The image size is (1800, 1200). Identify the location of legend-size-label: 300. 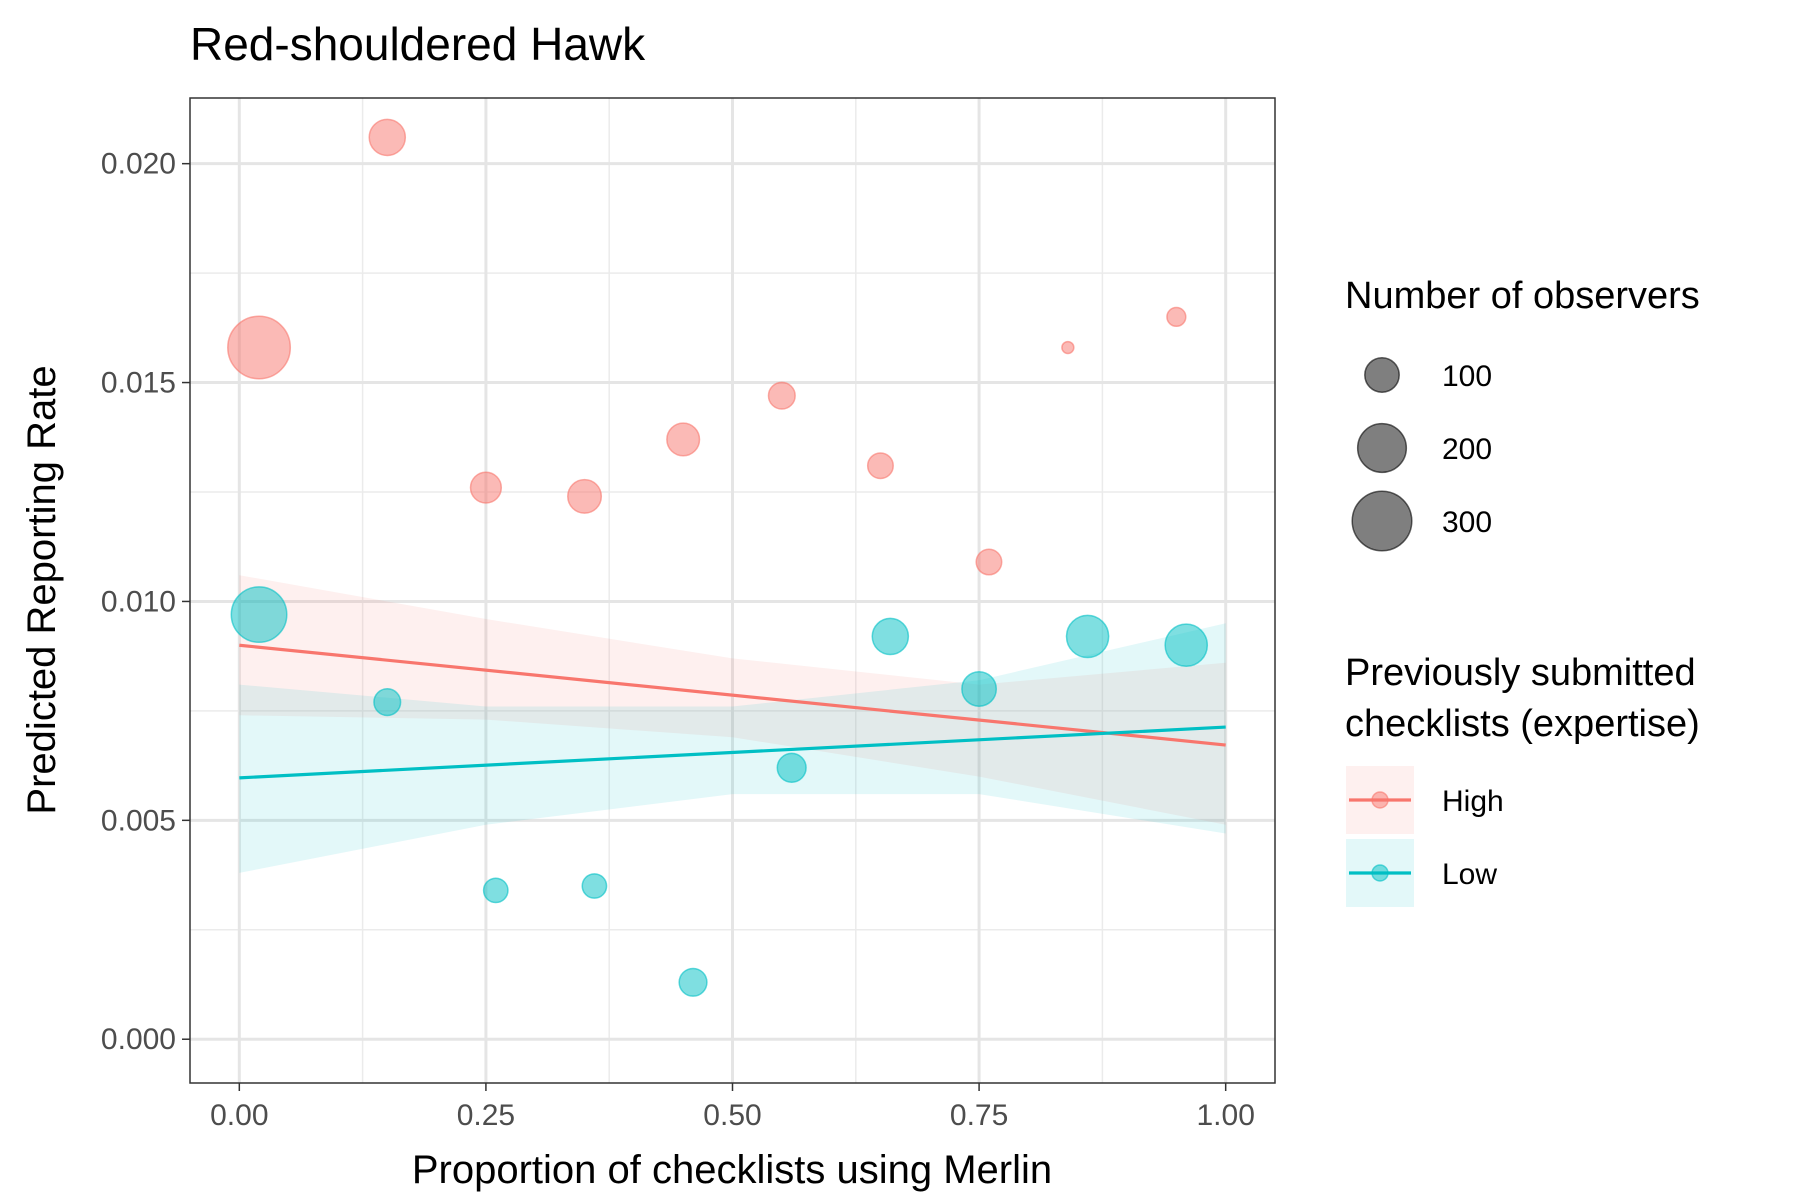
(1467, 522).